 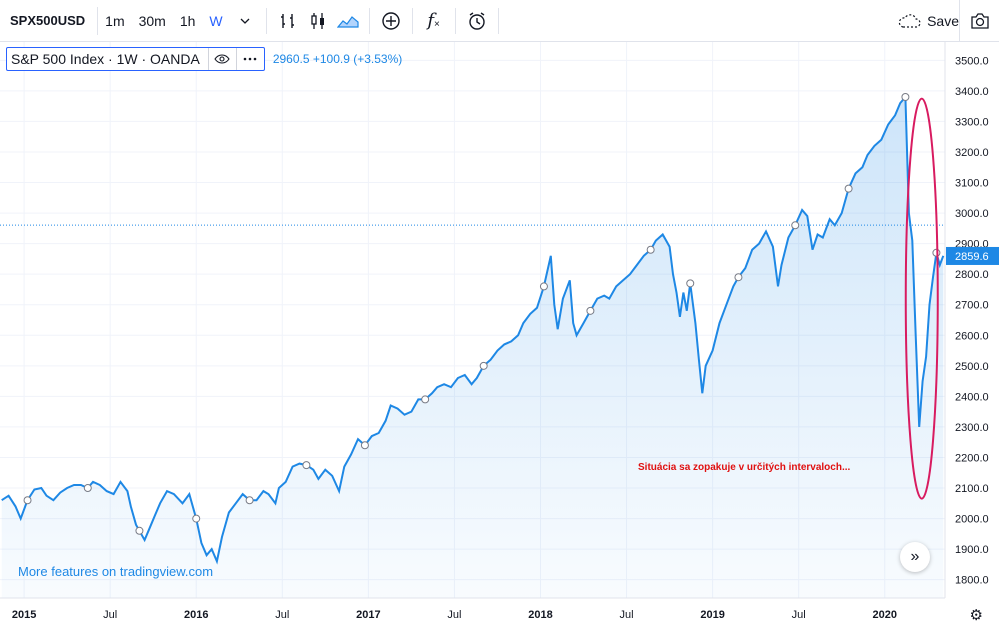 What do you see at coordinates (187, 20) in the screenshot?
I see `timeframe-1h: 1h` at bounding box center [187, 20].